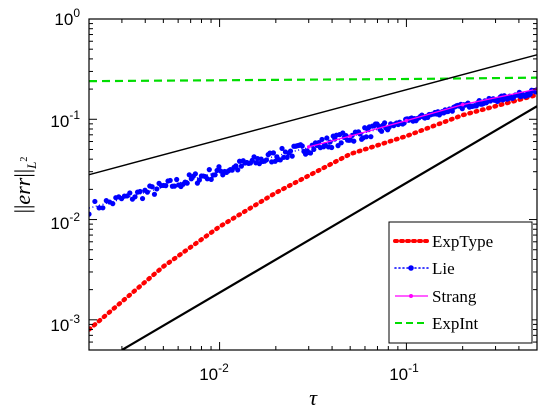  What do you see at coordinates (421, 118) in the screenshot?
I see `series-strang` at bounding box center [421, 118].